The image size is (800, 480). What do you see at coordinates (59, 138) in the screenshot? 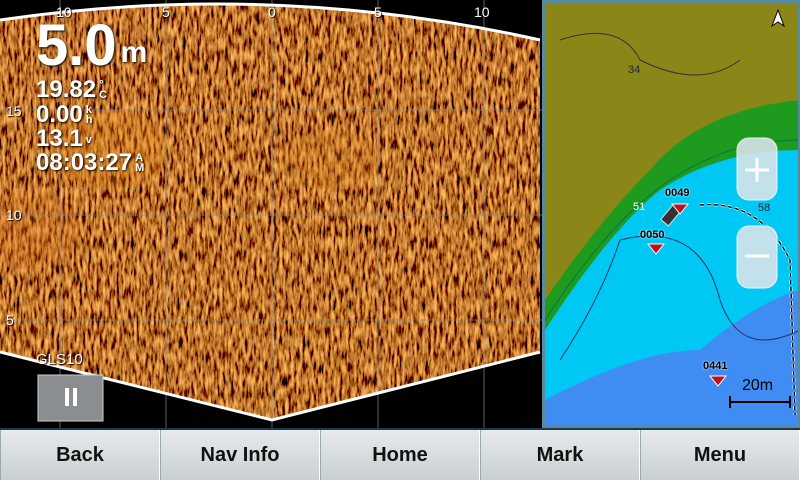
I see `readout-value: 13.1` at bounding box center [59, 138].